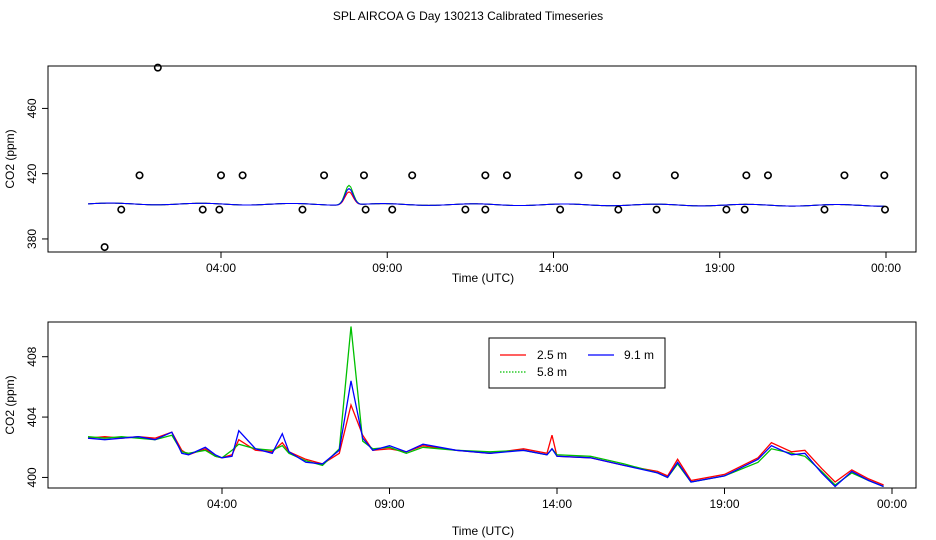 Image resolution: width=936 pixels, height=540 pixels. I want to click on legend-label-2-5m: 2.5 m, so click(552, 355).